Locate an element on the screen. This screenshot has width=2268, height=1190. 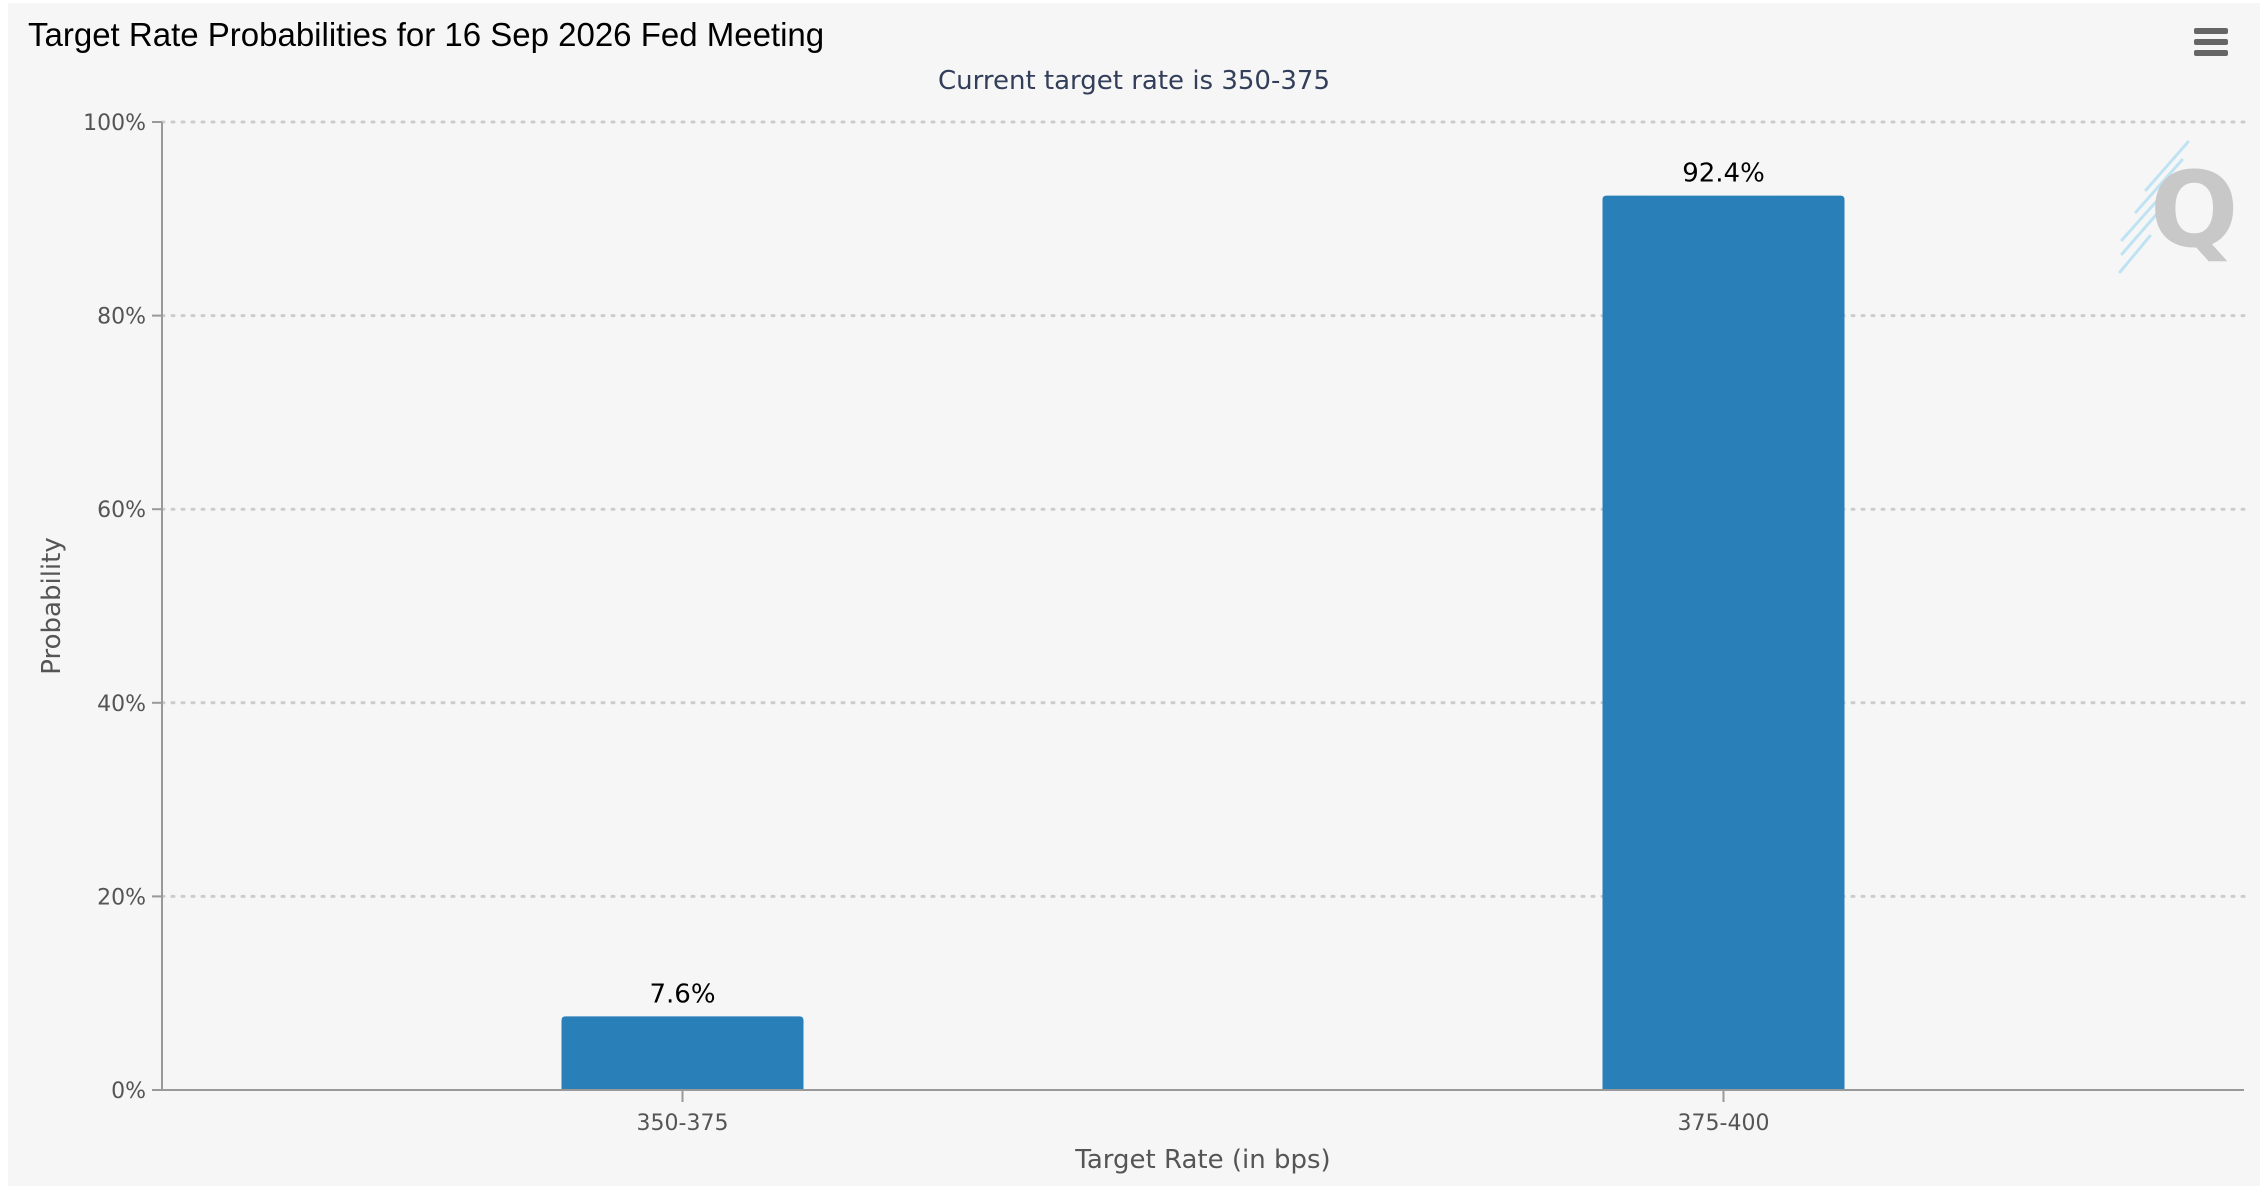
x-tick-label: 375-400 is located at coordinates (1724, 1123).